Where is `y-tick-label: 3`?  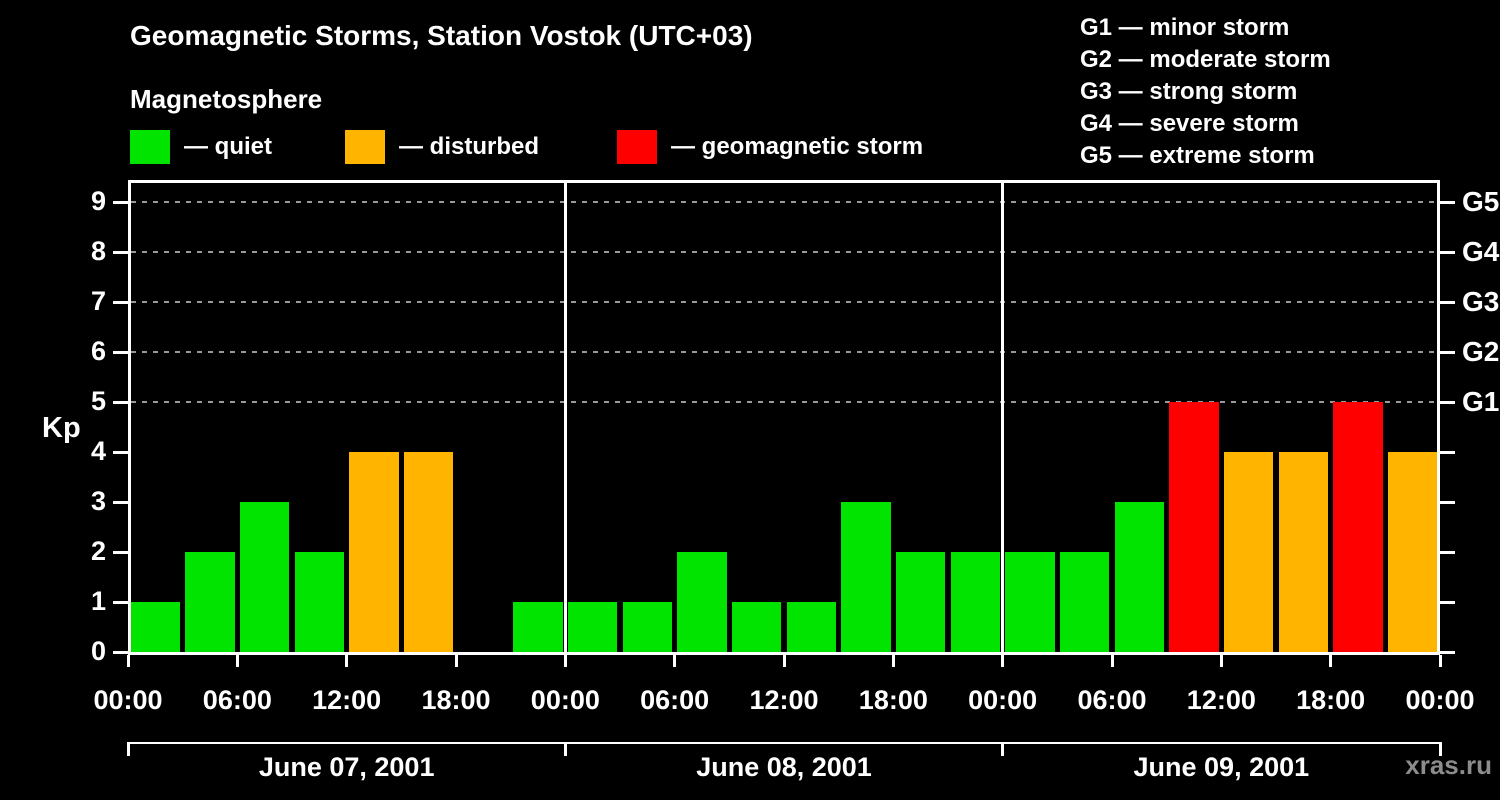
y-tick-label: 3 is located at coordinates (98, 501).